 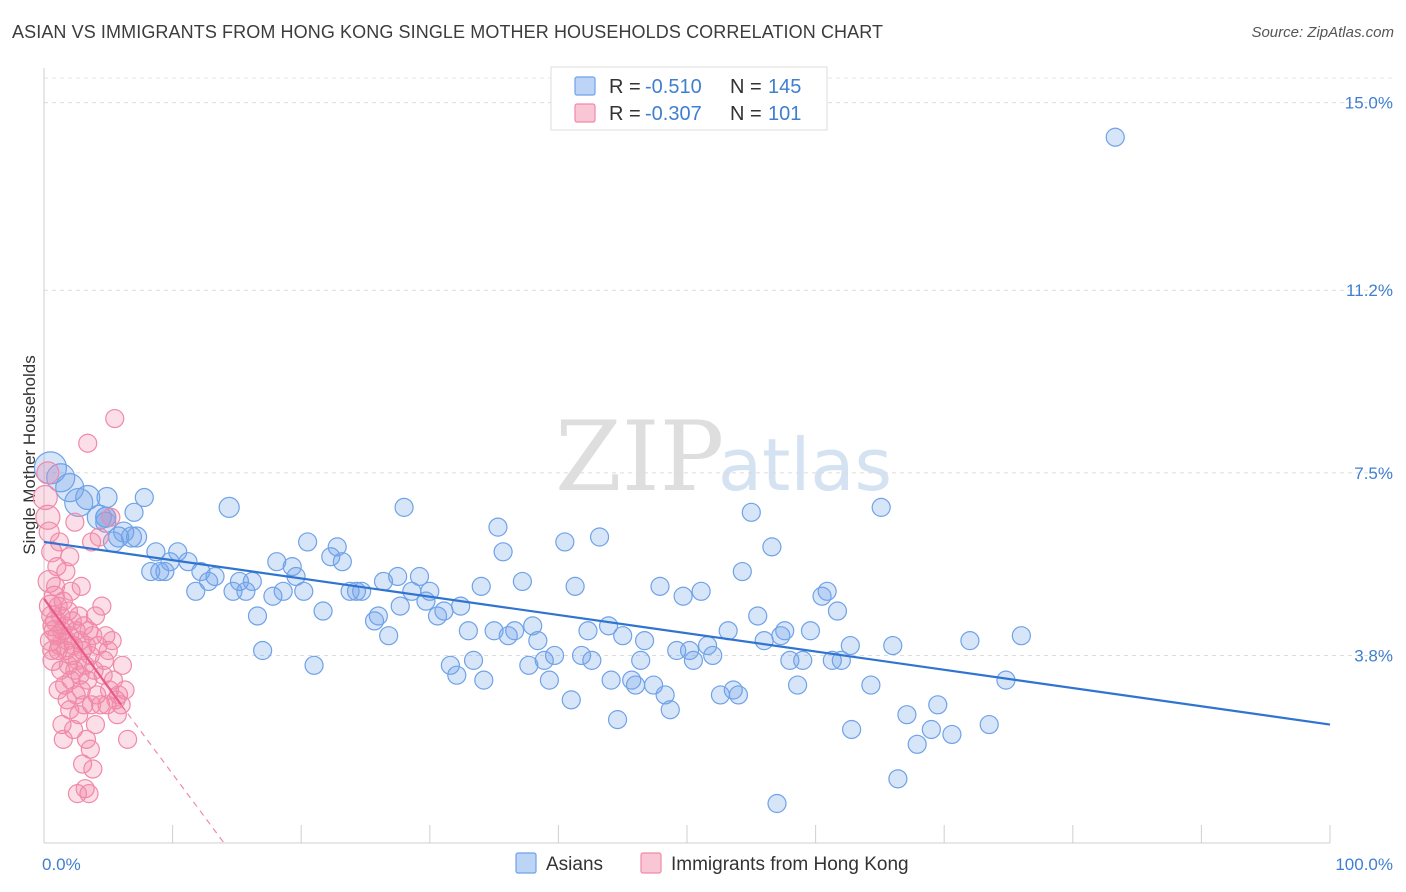 I want to click on y-tick-label-2: 11.2%, so click(x=1369, y=290).